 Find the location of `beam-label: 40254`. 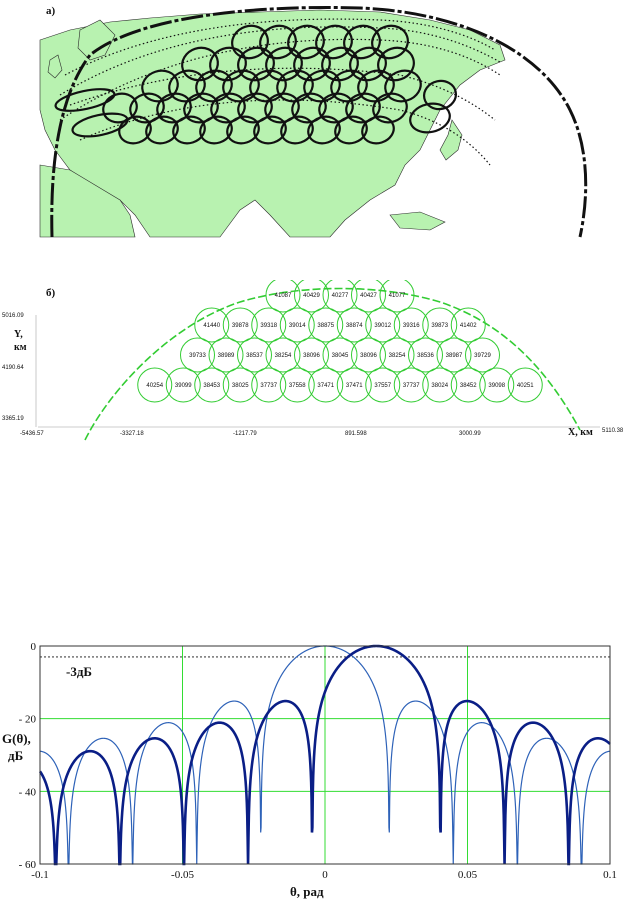

beam-label: 40254 is located at coordinates (154, 386).